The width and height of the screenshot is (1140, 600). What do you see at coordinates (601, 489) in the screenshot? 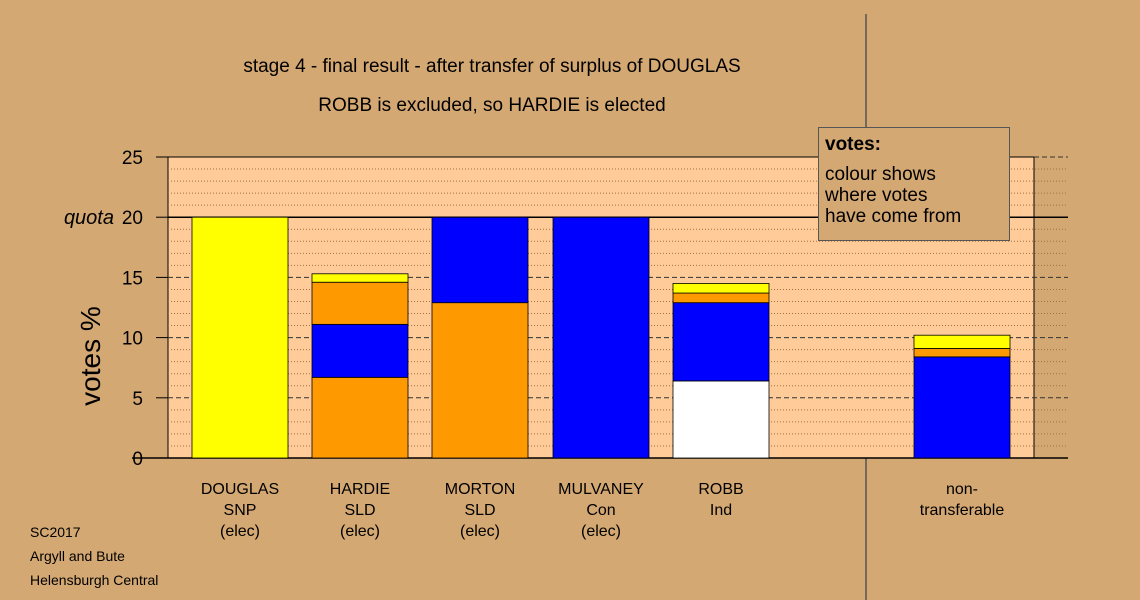
I see `x-category-label: MULVANEY` at bounding box center [601, 489].